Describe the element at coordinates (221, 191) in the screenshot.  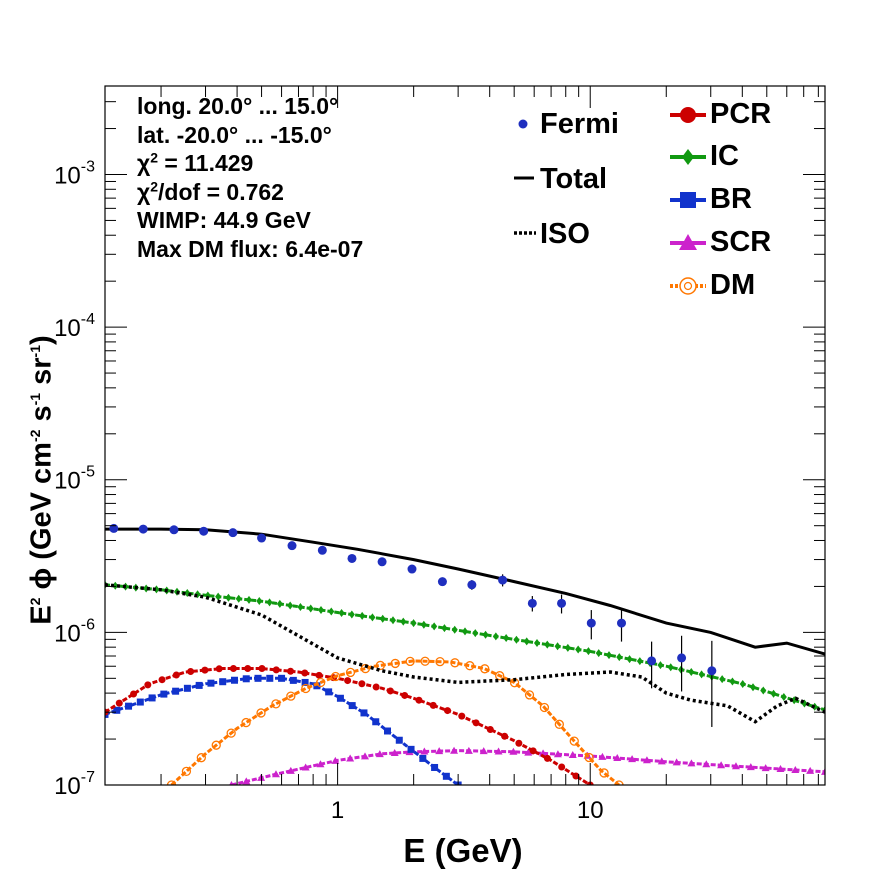
I see `chi2dof-value: /dof = 0.762` at that location.